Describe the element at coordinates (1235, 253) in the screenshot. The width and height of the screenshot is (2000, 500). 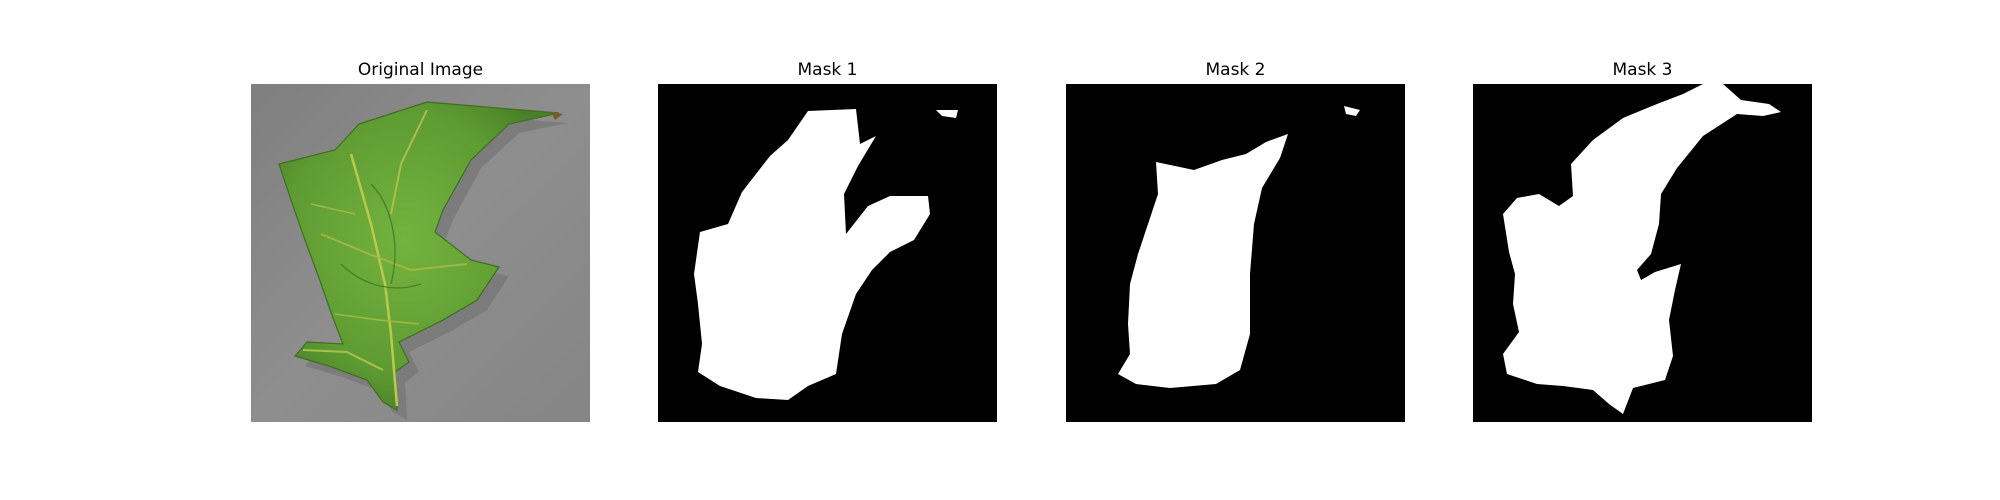
I see `mask-2-image` at that location.